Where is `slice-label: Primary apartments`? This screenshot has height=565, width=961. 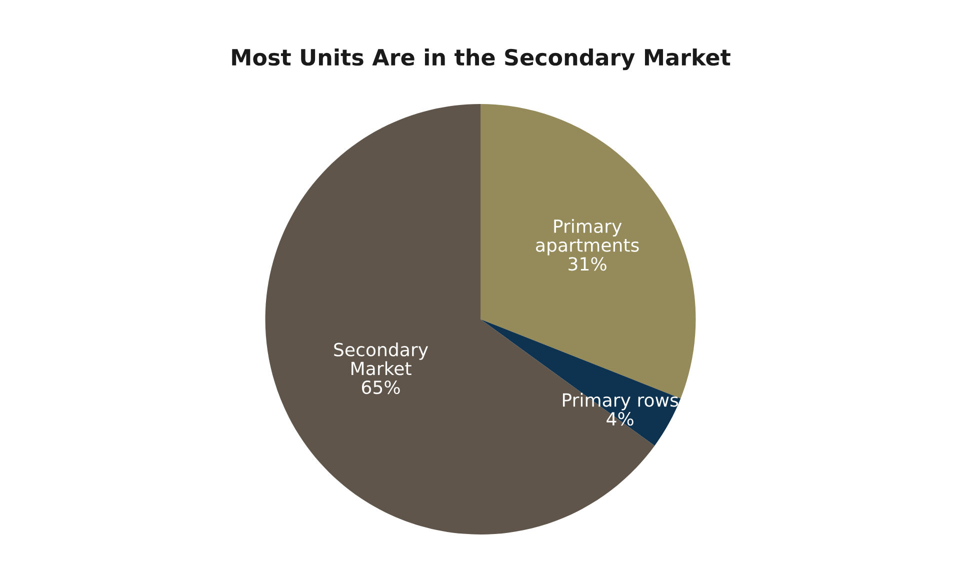
slice-label: Primary apartments is located at coordinates (587, 237).